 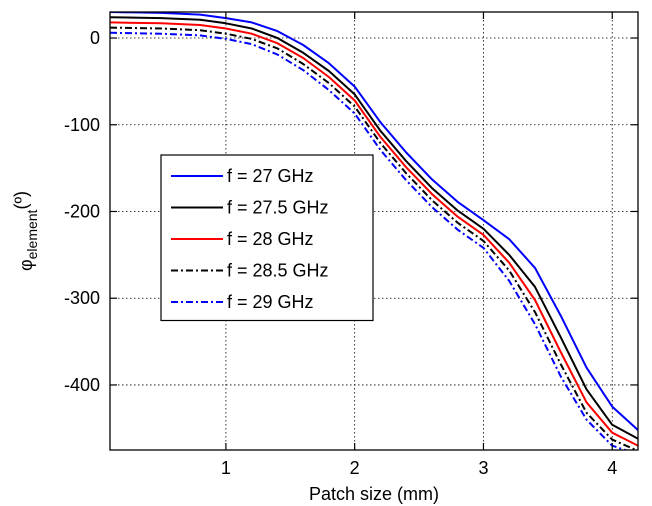 What do you see at coordinates (32, 234) in the screenshot?
I see `y-axis-label-sub: element` at bounding box center [32, 234].